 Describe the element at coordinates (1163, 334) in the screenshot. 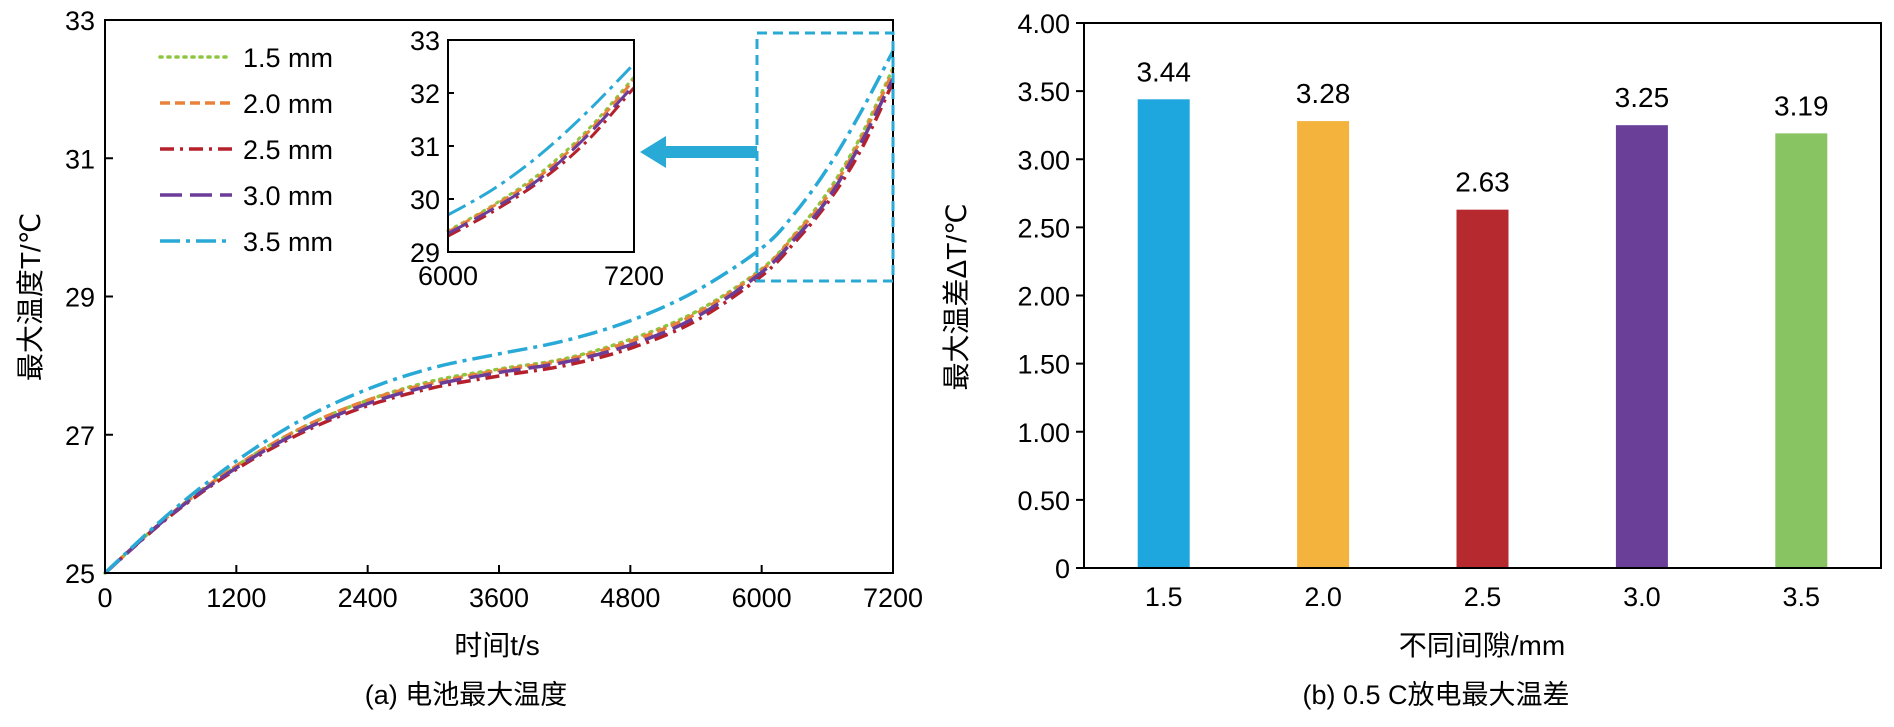

I see `bar-1.5` at that location.